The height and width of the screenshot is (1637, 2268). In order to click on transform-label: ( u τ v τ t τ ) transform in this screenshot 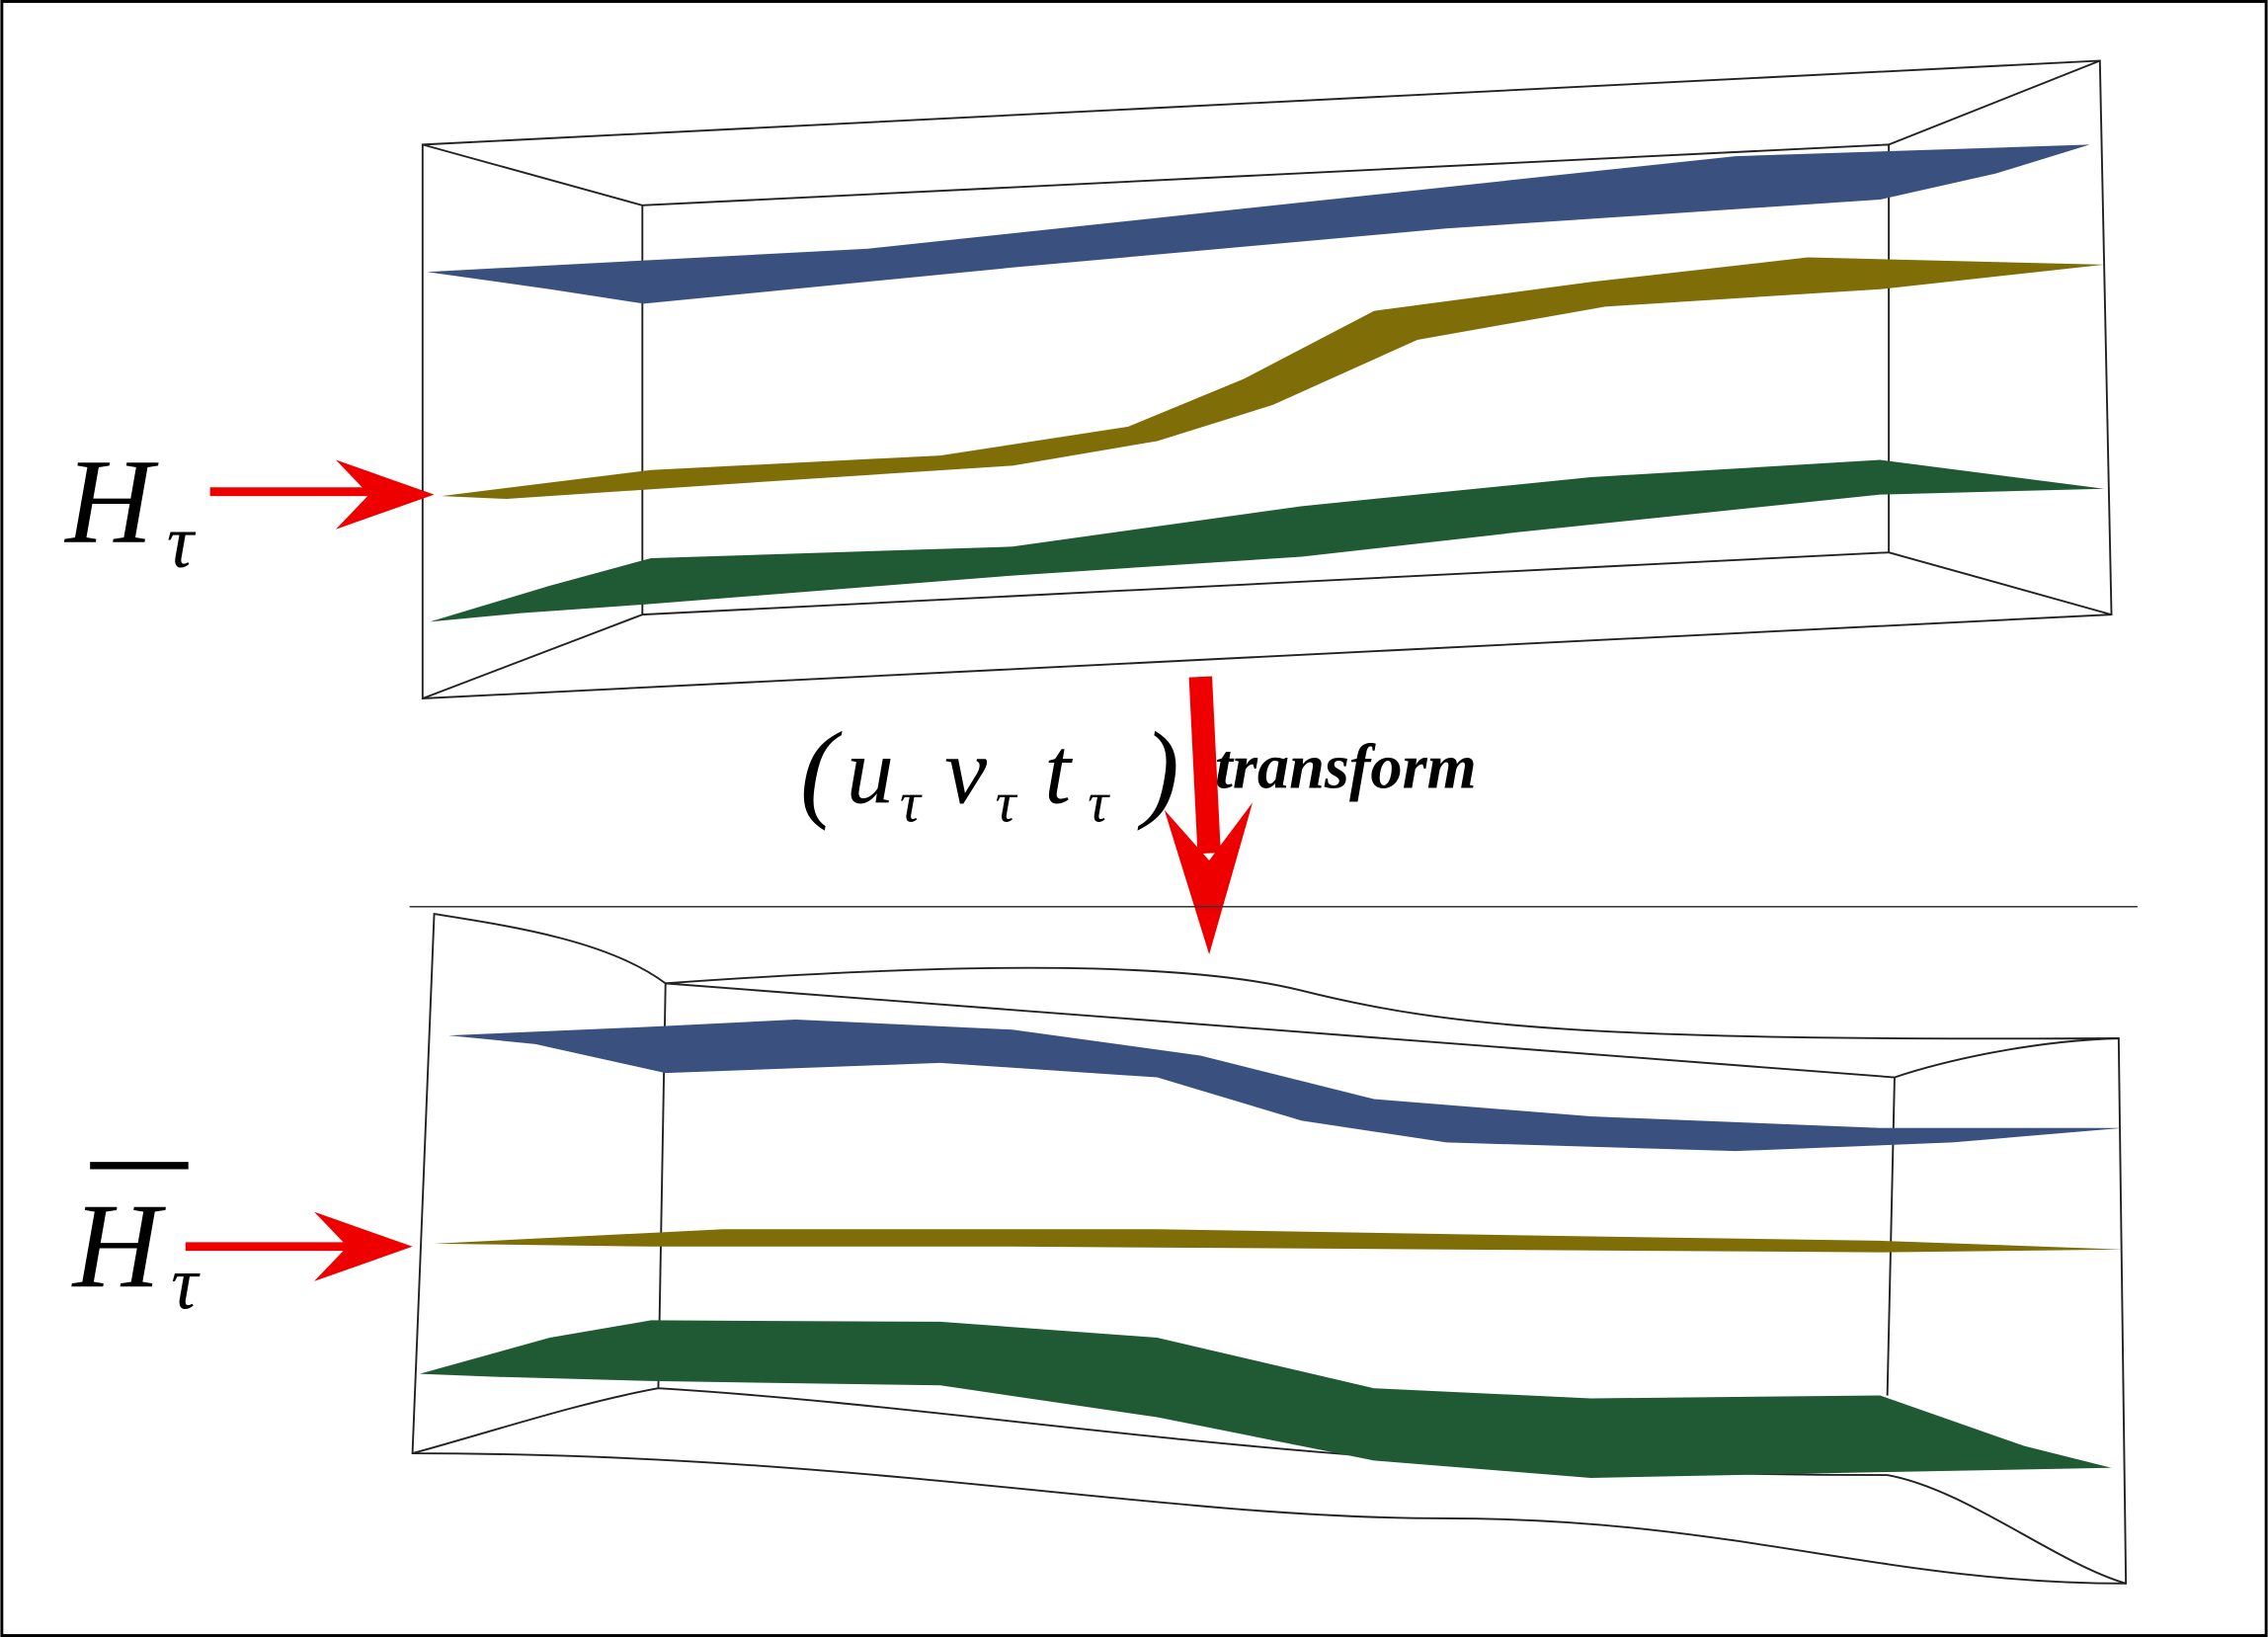, I will do `click(1138, 772)`.